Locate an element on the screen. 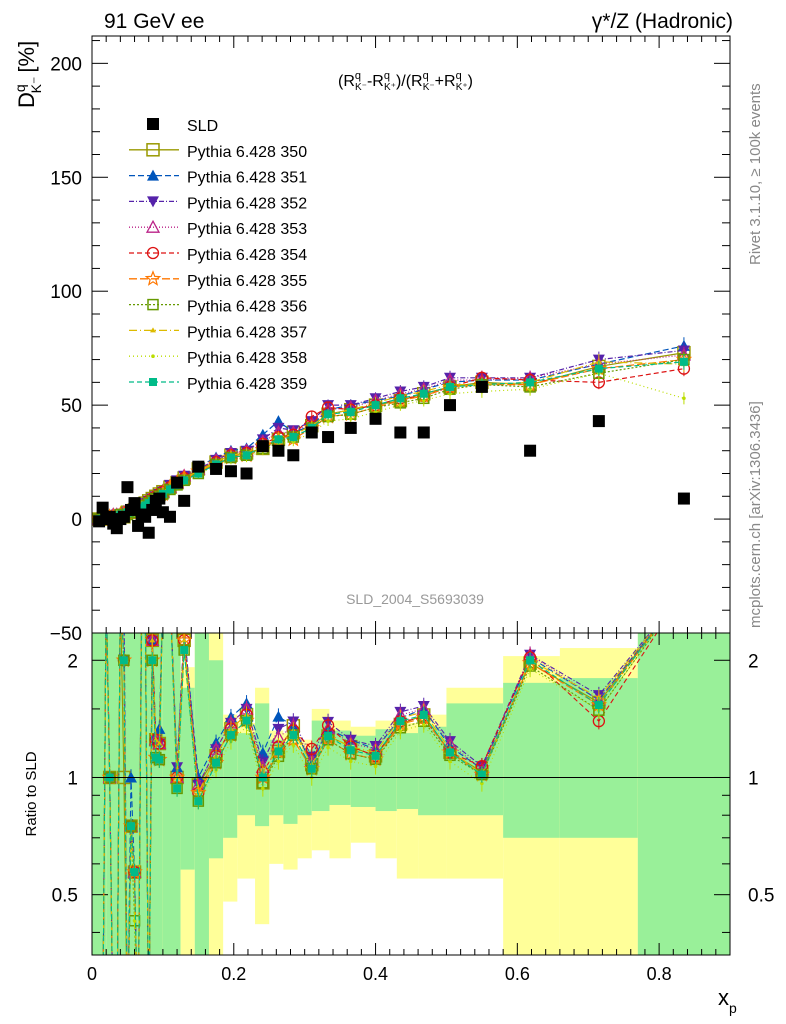 The image size is (786, 1024). formula-label: (Rq K⁻-Rq K⁺)/(Rq K⁻+Rq K⁺) is located at coordinates (405, 81).